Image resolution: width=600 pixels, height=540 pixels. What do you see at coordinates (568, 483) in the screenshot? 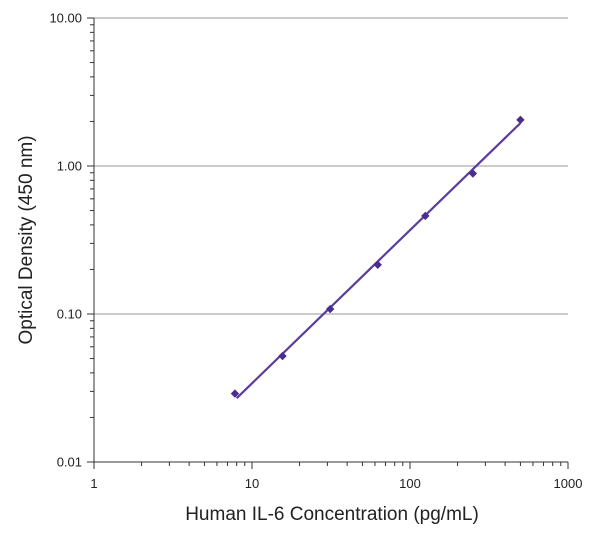
I see `x-tick-label: 1000` at bounding box center [568, 483].